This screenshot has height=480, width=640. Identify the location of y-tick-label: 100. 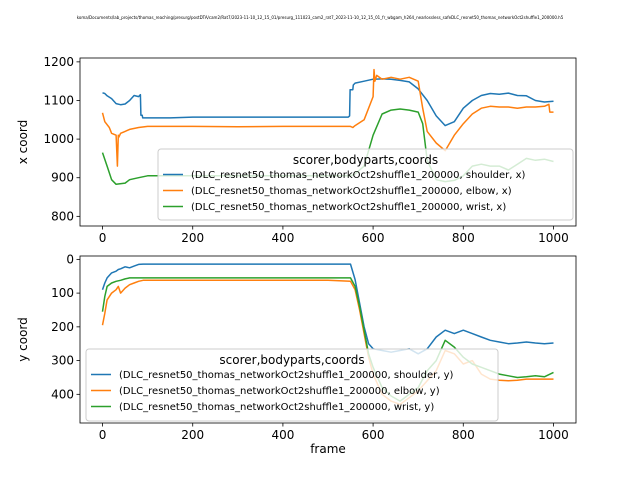
(62, 293).